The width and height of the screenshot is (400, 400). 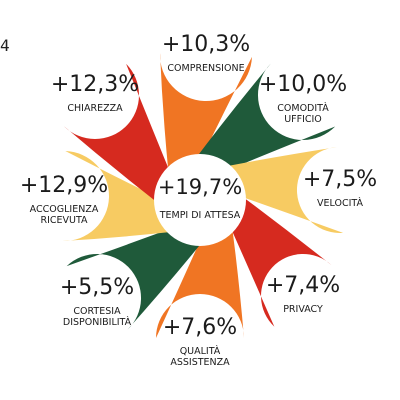 I want to click on label-qualita-assistenza-line-2: ASSISTENZA, so click(x=200, y=362).